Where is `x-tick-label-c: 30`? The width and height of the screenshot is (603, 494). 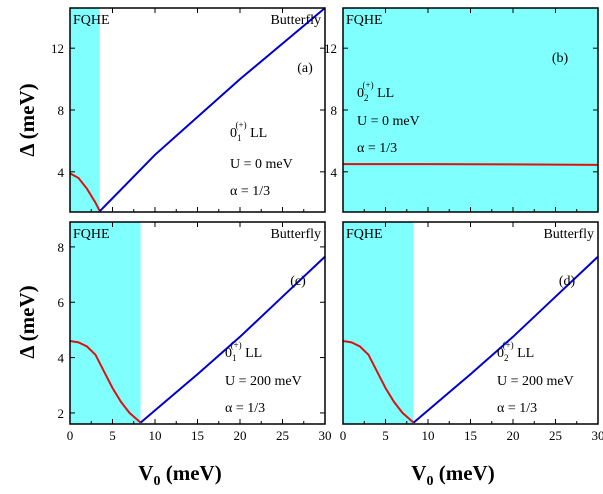 x-tick-label-c: 30 is located at coordinates (325, 435).